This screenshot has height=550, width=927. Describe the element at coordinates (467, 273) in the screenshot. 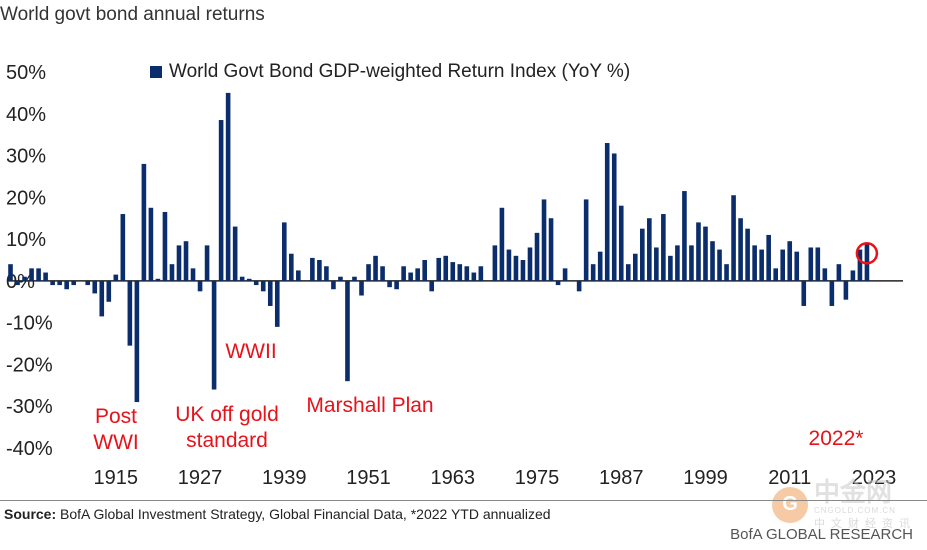

I see `bar-1965` at that location.